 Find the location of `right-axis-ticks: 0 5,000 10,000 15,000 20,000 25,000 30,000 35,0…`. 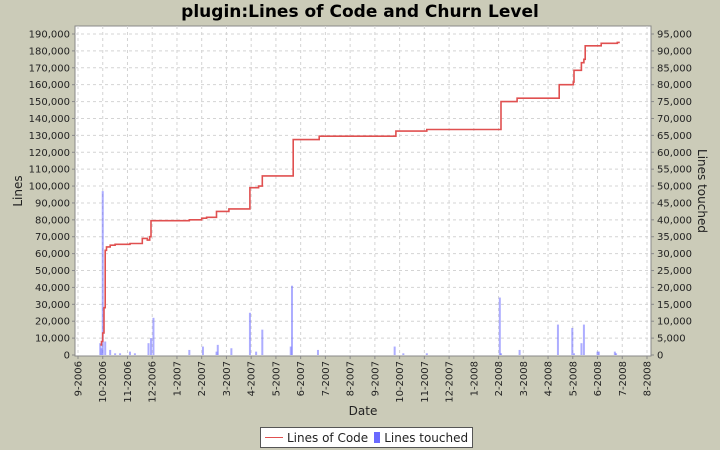

right-axis-ticks: 0 5,000 10,000 15,000 20,000 25,000 30,000 35,0… is located at coordinates (671, 196).